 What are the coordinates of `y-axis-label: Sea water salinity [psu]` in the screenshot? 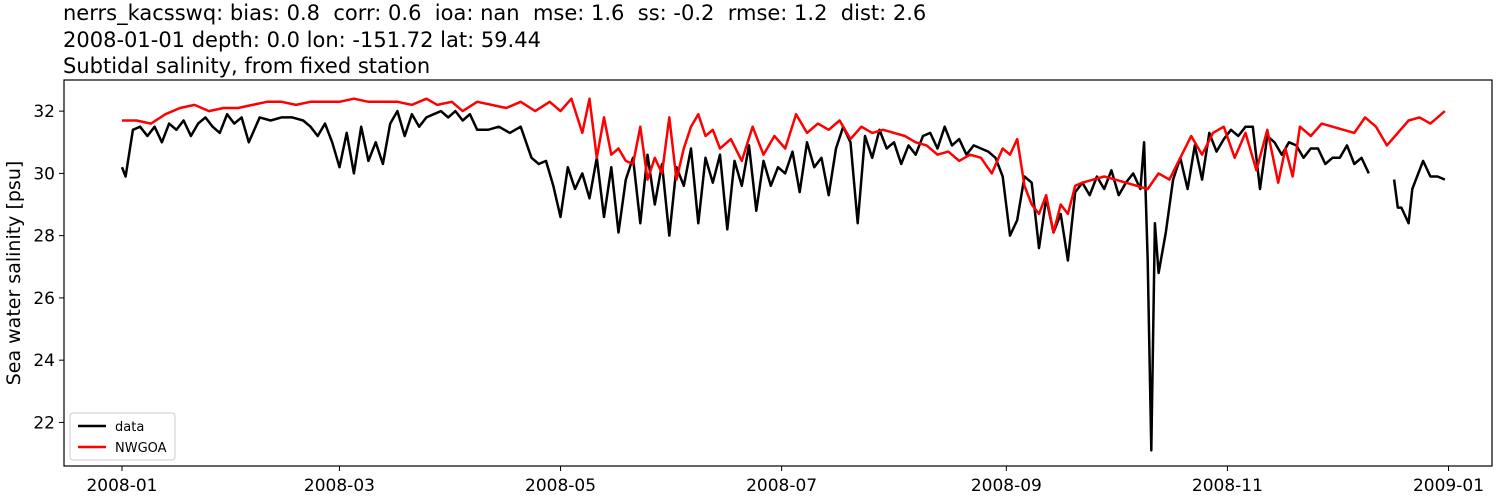 It's located at (14, 273).